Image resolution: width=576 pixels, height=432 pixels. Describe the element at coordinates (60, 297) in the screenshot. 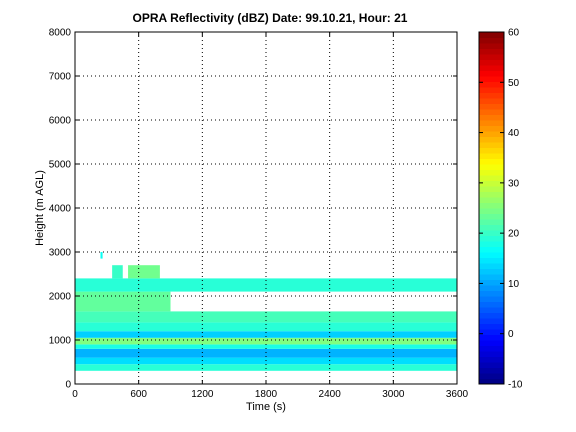

I see `y-tick-label: 2000` at that location.